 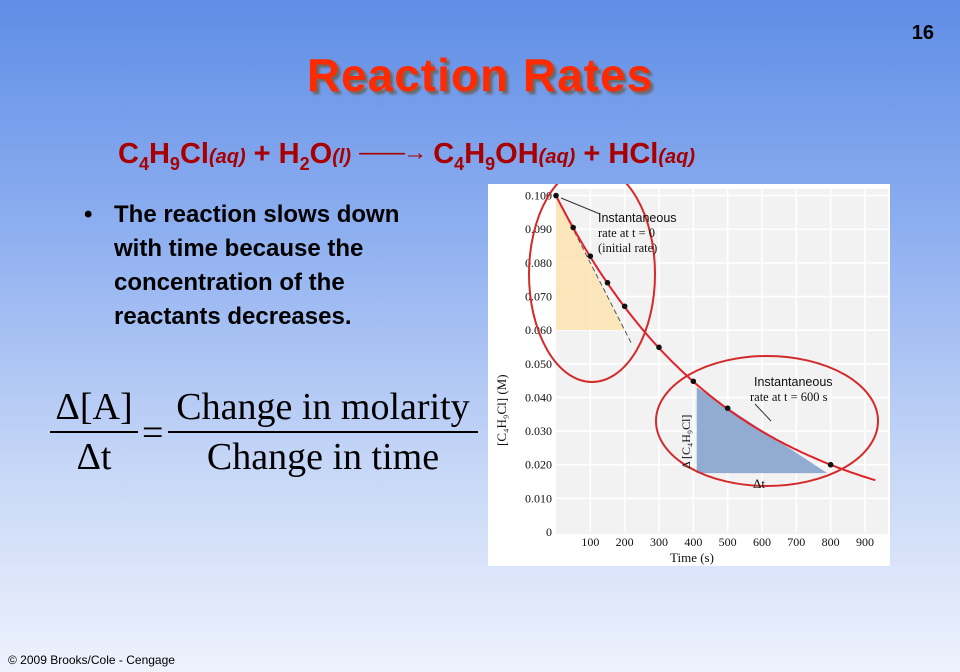 I want to click on formula-lhs-numerator: Δ[A], so click(x=94, y=407).